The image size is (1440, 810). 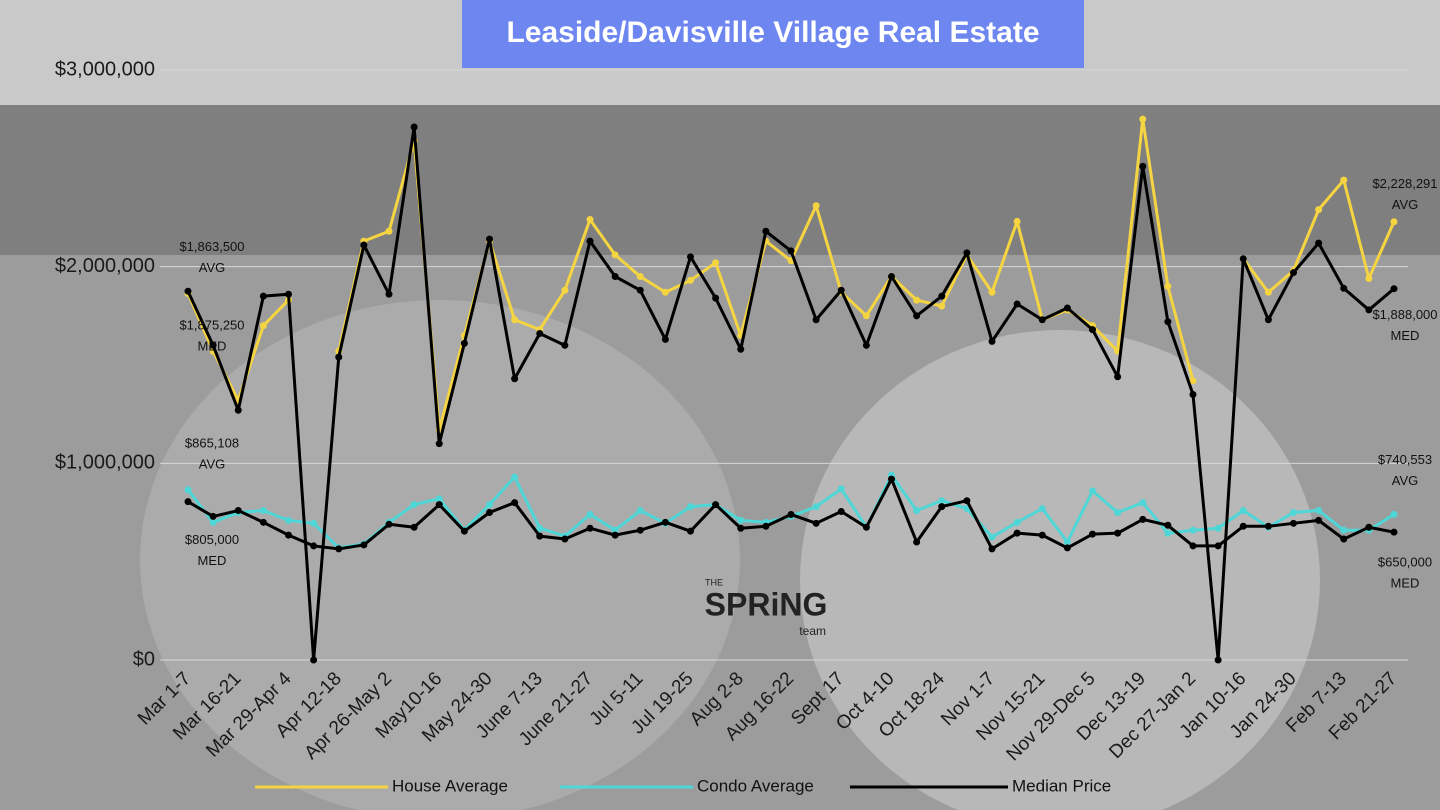 I want to click on legend-label: Condo Average, so click(x=755, y=785).